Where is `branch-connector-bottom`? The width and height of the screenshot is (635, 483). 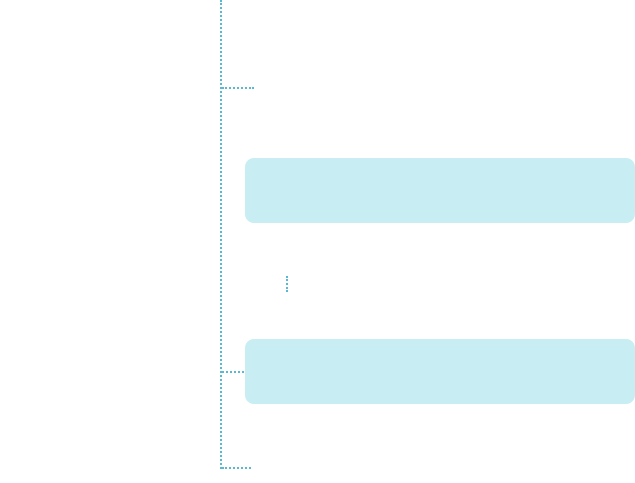
branch-connector-bottom is located at coordinates (236, 468).